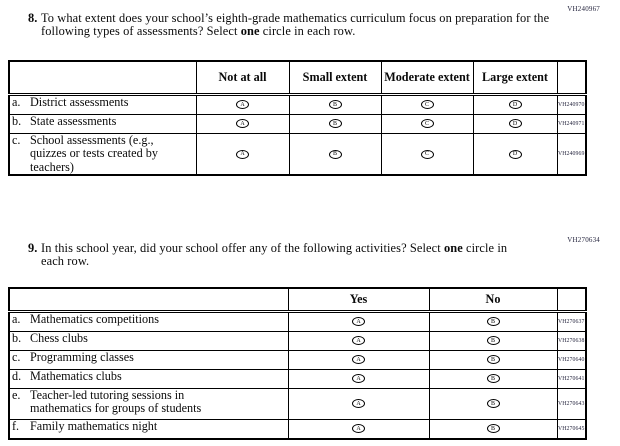 The height and width of the screenshot is (446, 620). Describe the element at coordinates (571, 428) in the screenshot. I see `row-vh-code: VH270645` at that location.